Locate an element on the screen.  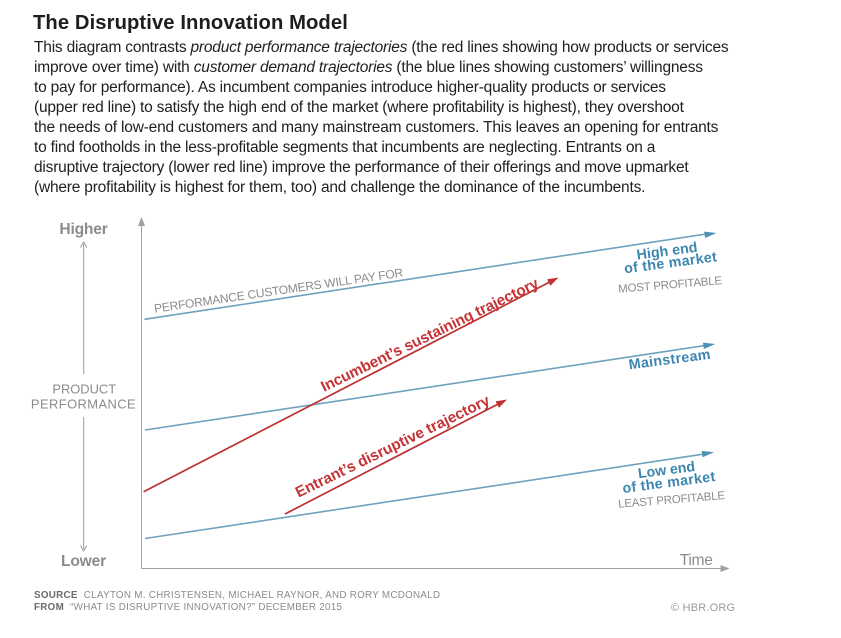
svg-text: PERFORMANCE is located at coordinates (83, 404).